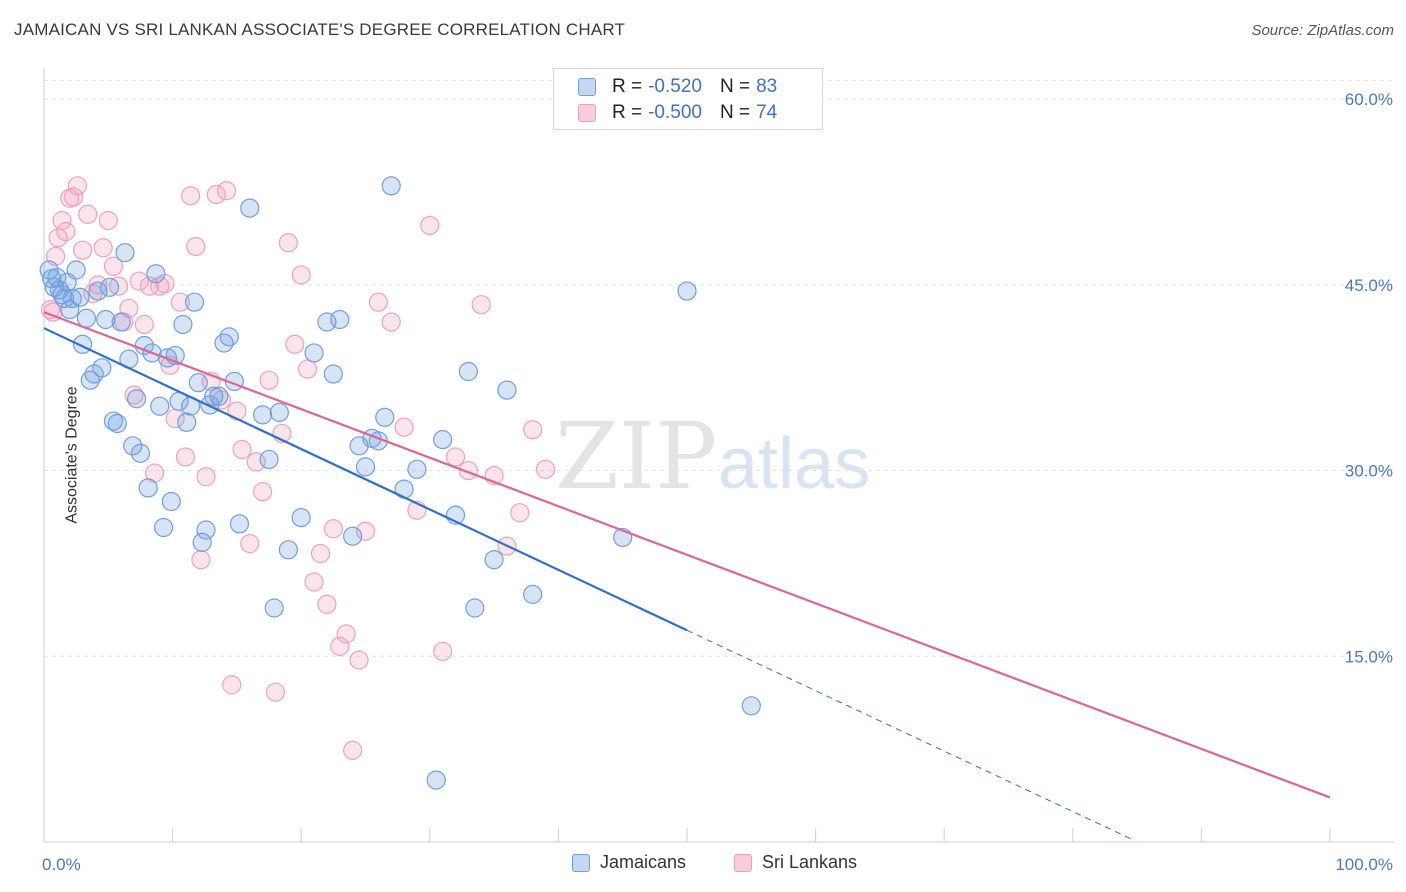  I want to click on y-tick-label: 15.0%, so click(1369, 656).